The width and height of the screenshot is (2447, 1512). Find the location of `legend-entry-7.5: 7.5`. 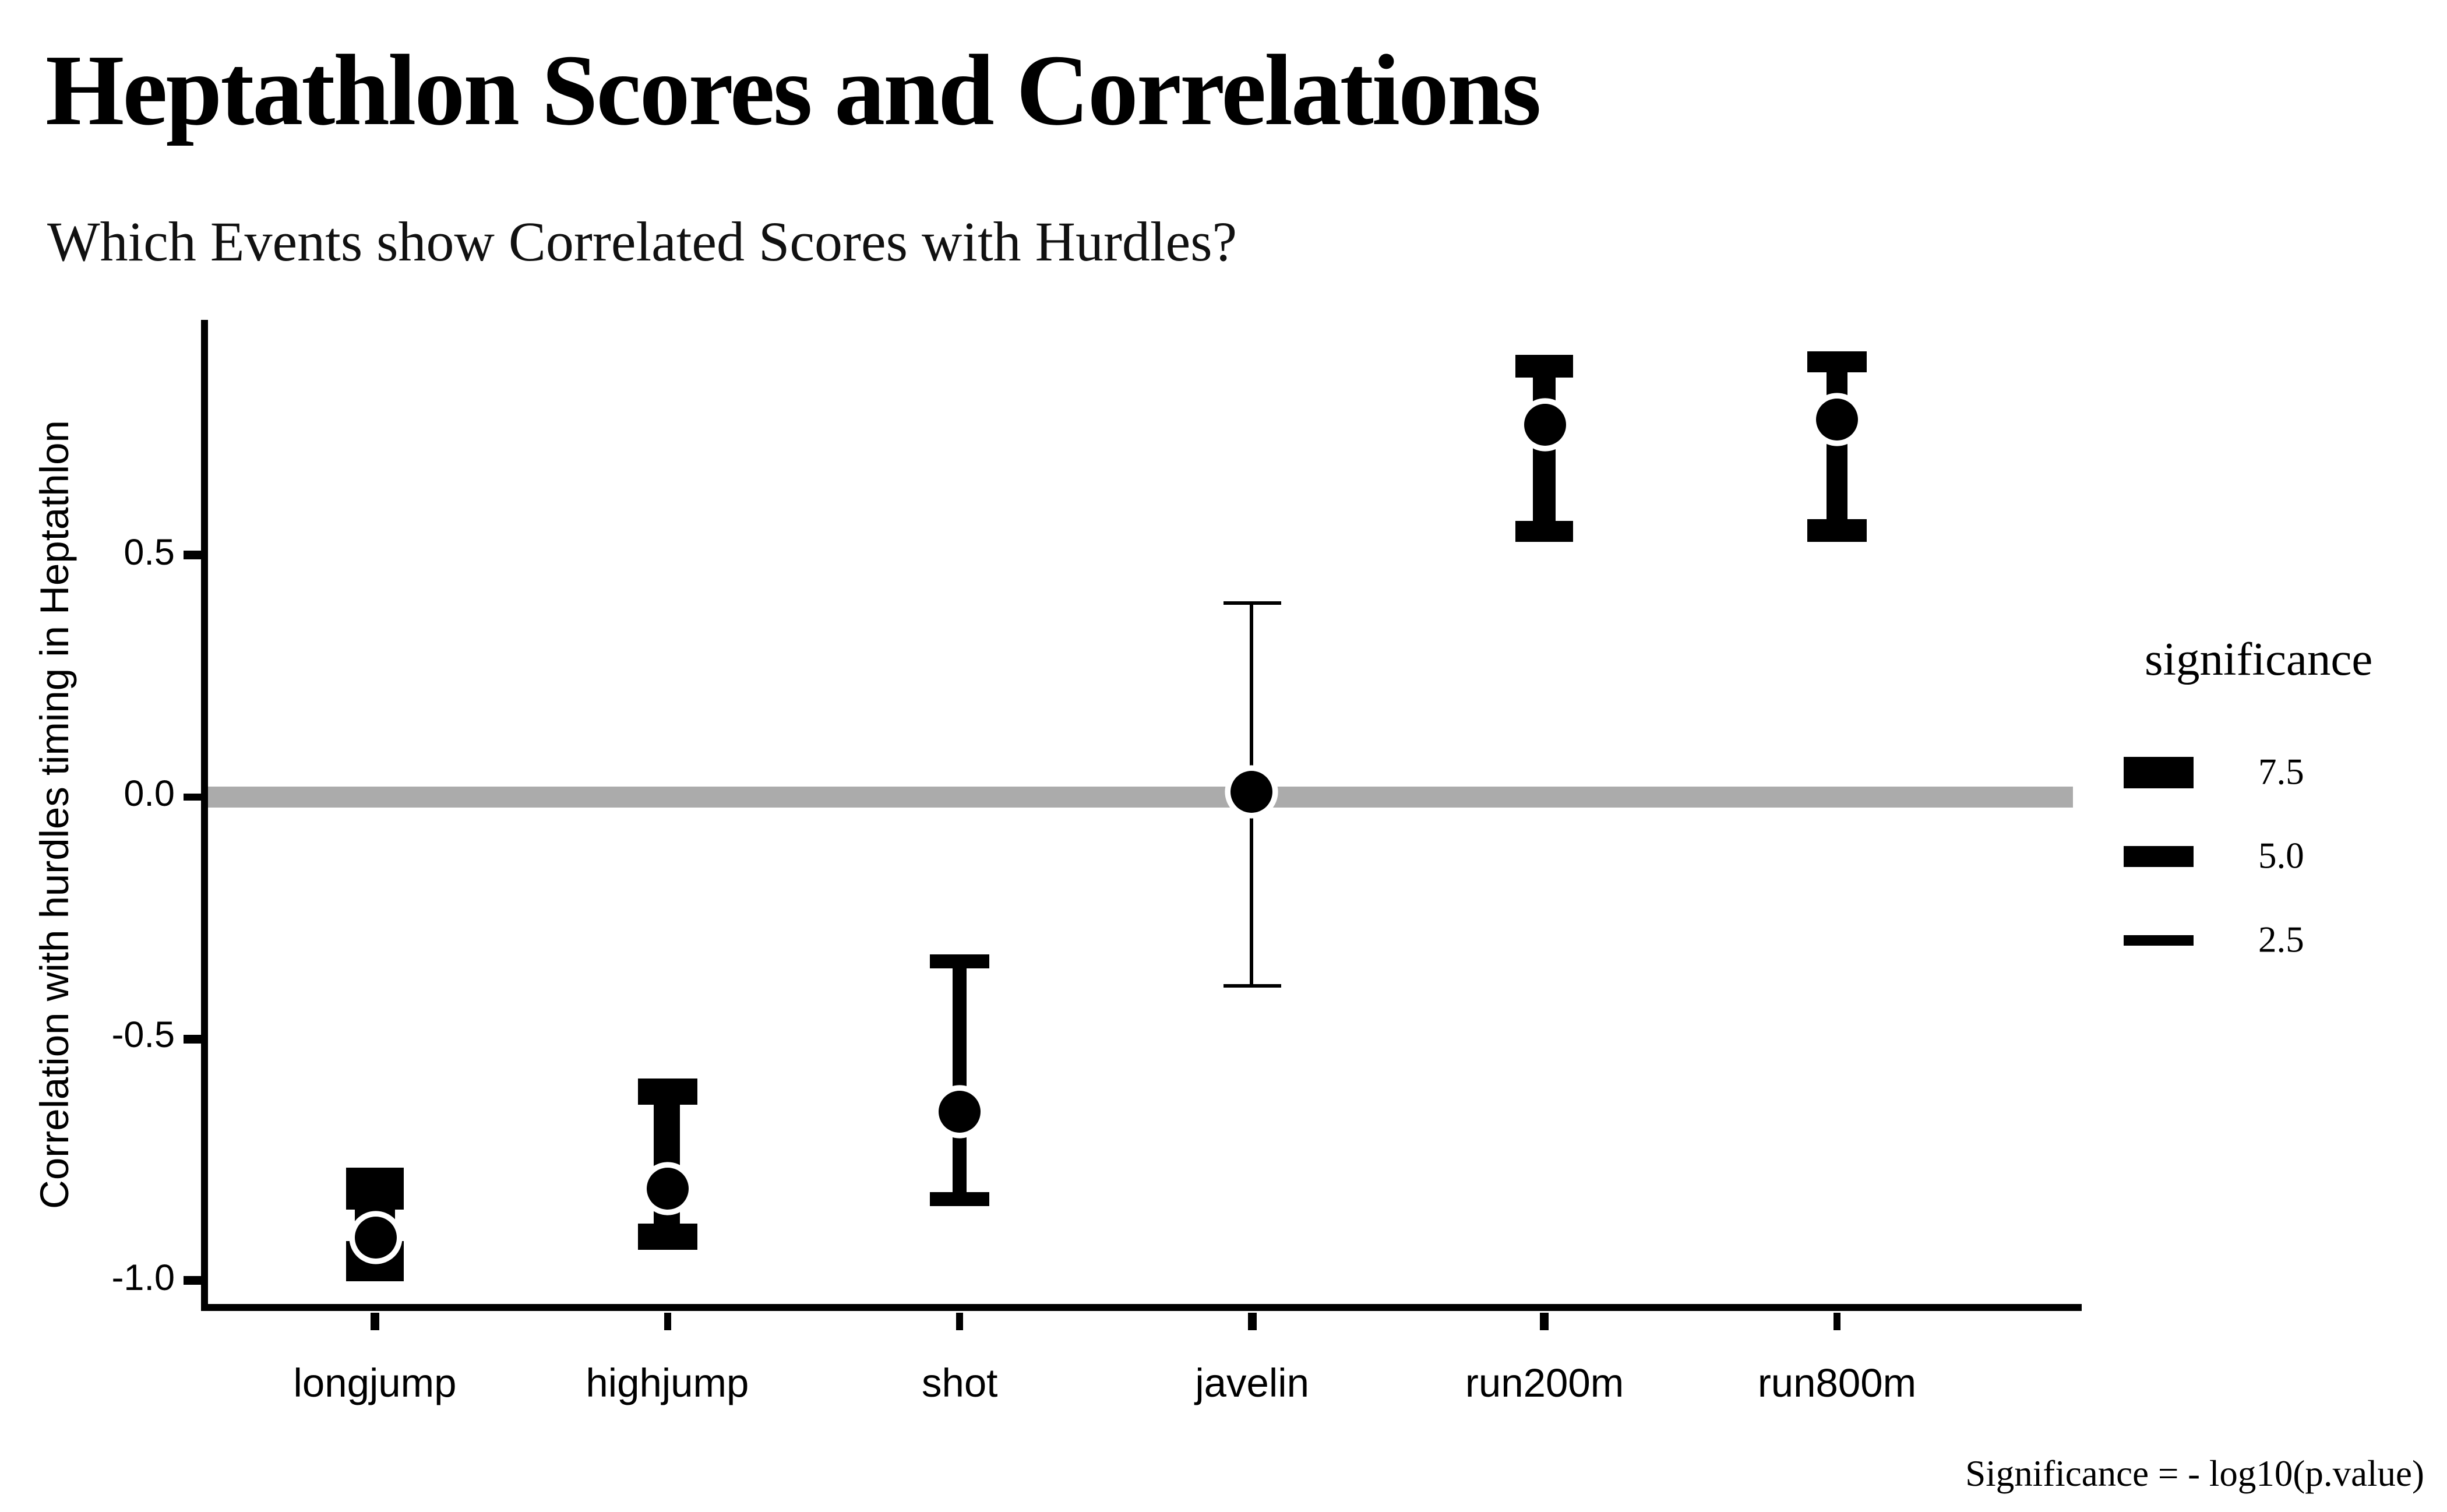

legend-entry-7.5: 7.5 is located at coordinates (2284, 773).